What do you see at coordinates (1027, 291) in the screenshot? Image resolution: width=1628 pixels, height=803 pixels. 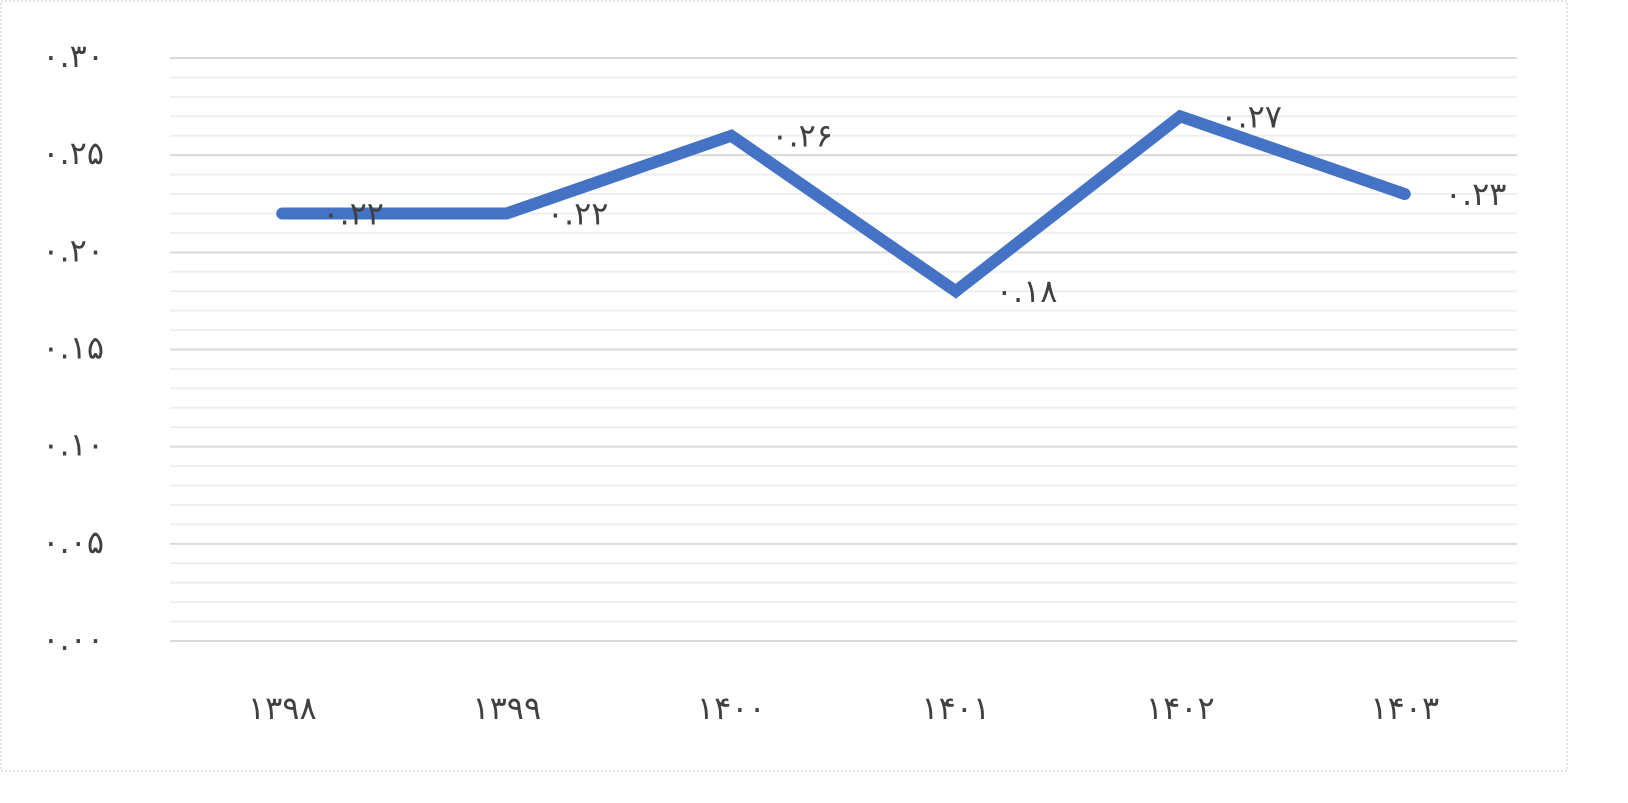 I see `data-label: ۰.۱۸` at bounding box center [1027, 291].